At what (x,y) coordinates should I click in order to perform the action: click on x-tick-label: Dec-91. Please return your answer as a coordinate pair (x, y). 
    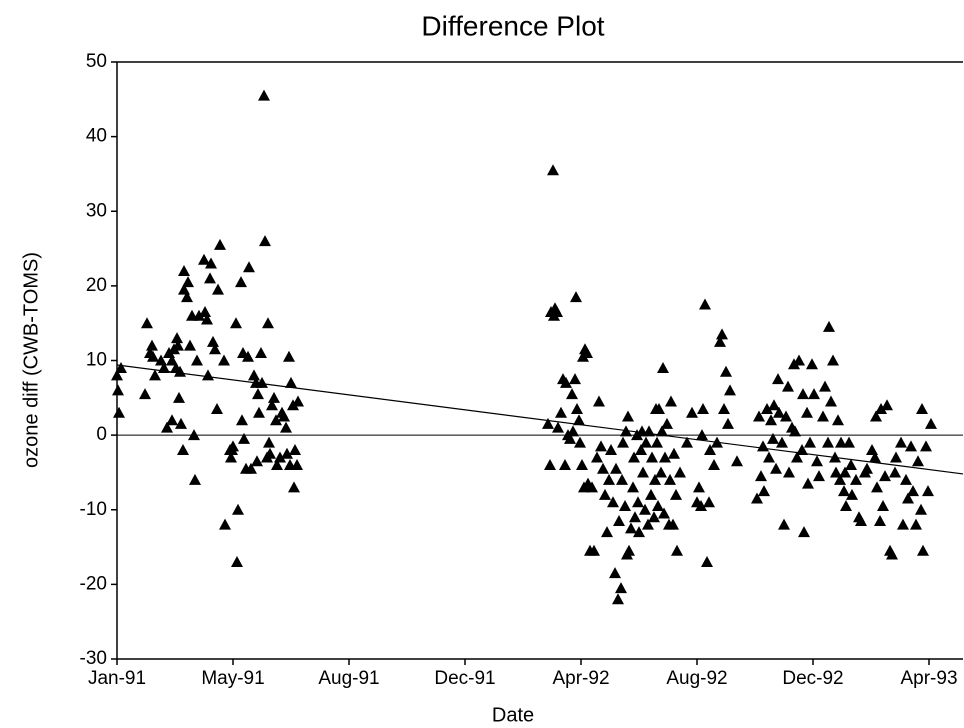
    Looking at the image, I should click on (464, 678).